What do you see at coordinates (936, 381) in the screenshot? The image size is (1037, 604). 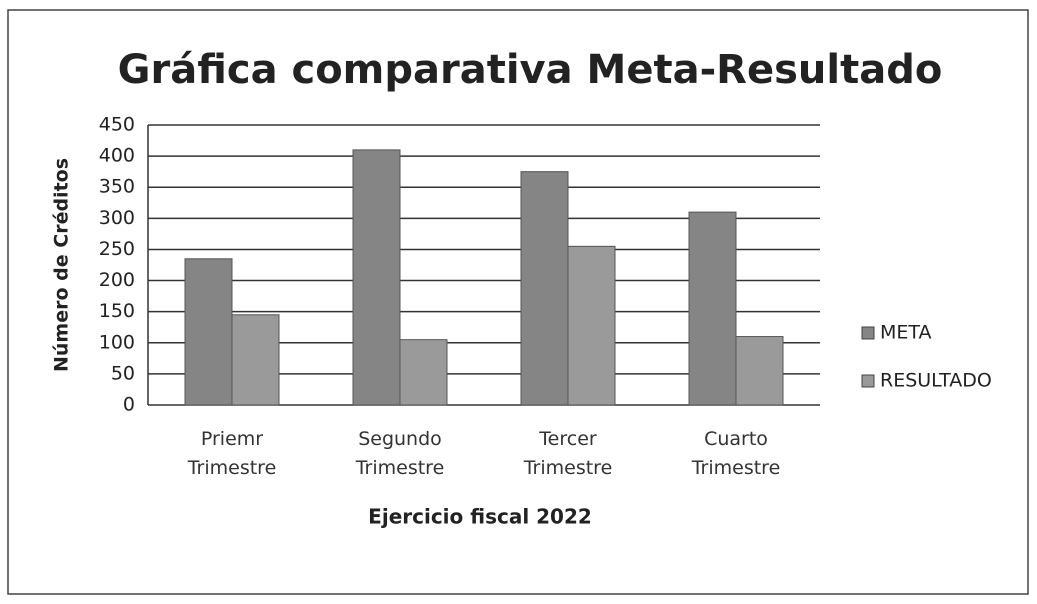 I see `legend-label: RESULTADO` at bounding box center [936, 381].